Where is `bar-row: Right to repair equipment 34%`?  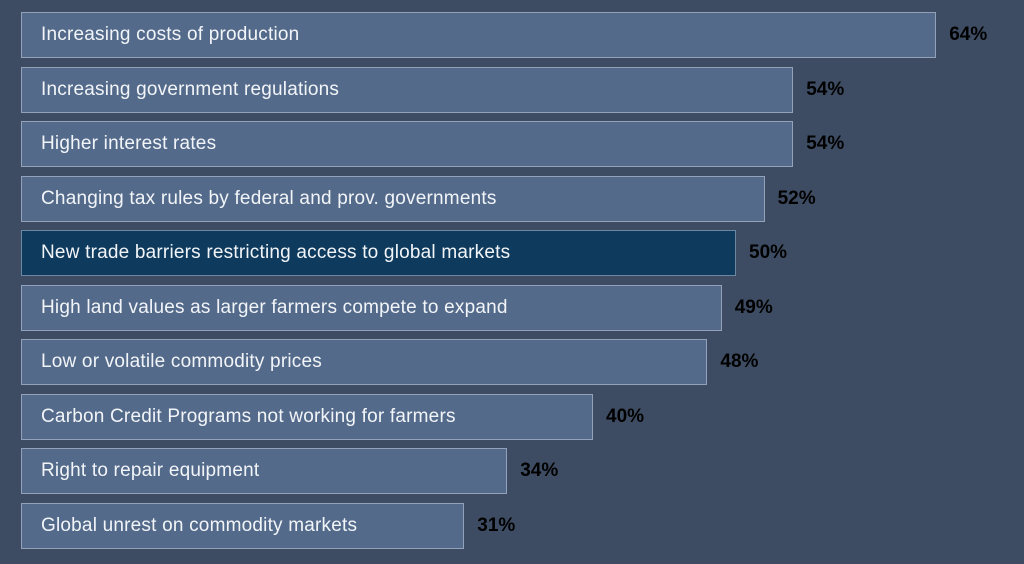
bar-row: Right to repair equipment 34% is located at coordinates (522, 471).